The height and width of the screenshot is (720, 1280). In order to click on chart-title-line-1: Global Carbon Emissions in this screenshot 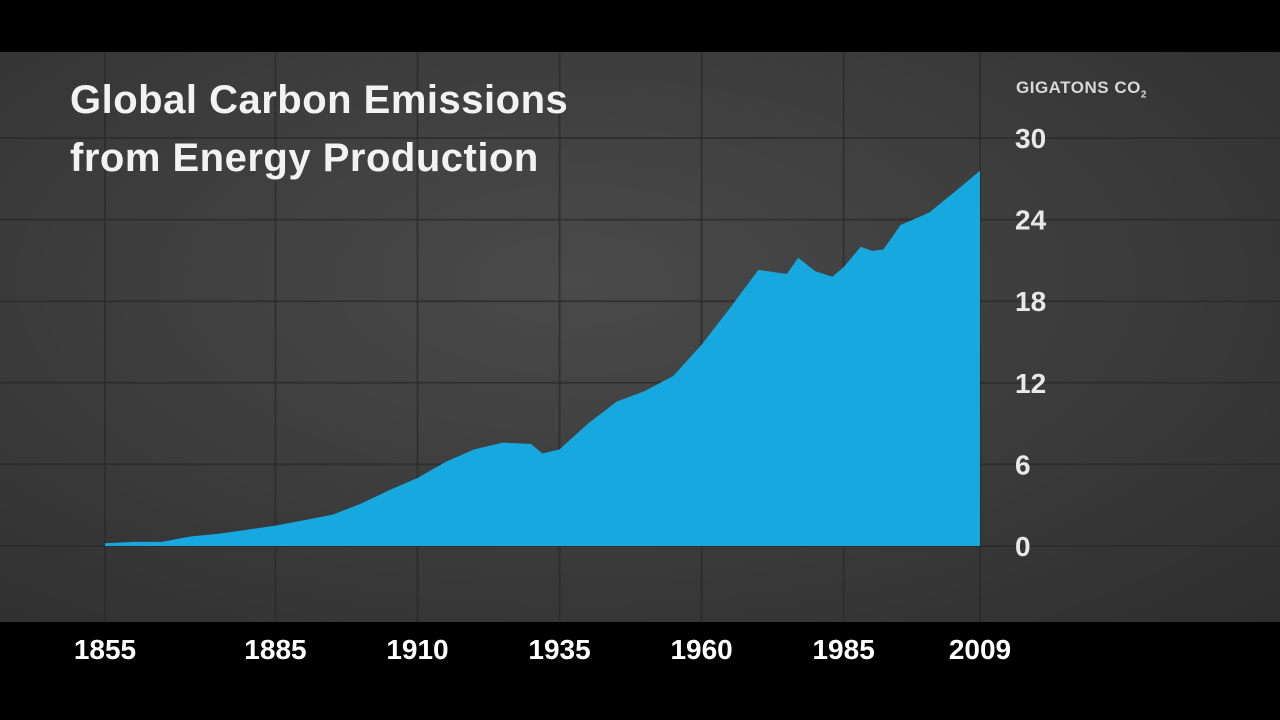, I will do `click(319, 100)`.